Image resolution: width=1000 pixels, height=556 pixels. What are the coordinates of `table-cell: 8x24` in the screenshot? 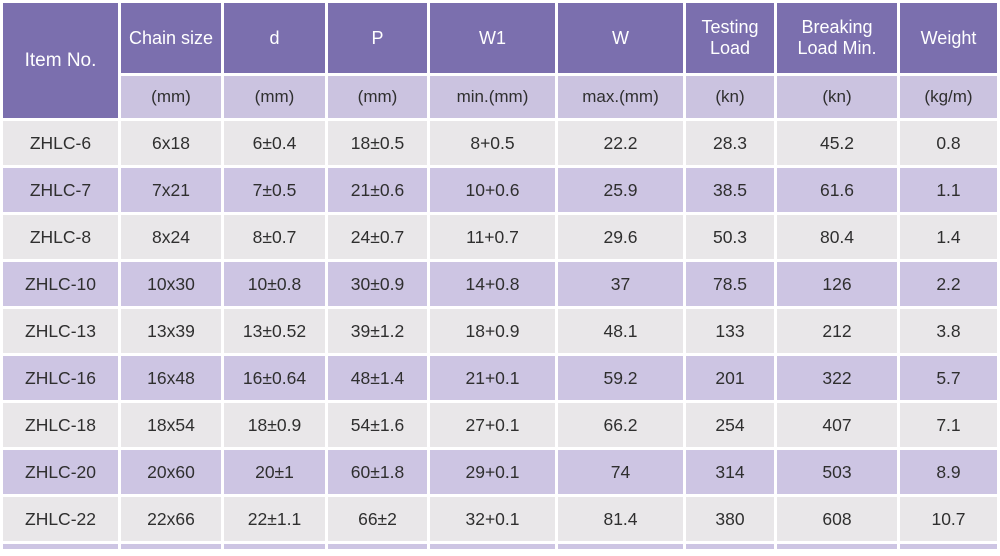 It's located at (171, 237).